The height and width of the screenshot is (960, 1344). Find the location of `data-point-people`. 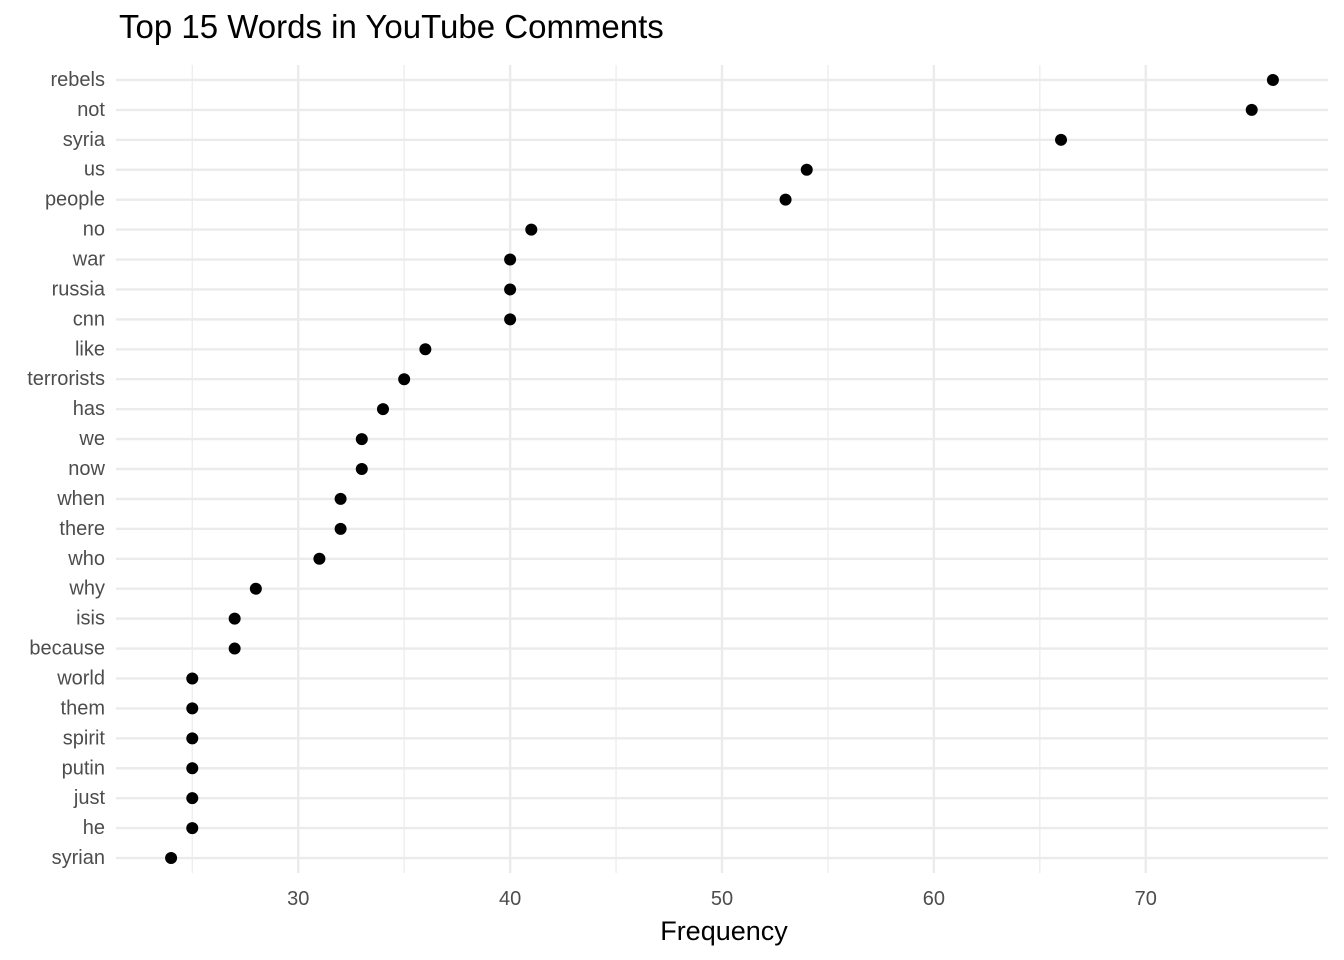

data-point-people is located at coordinates (785, 199).